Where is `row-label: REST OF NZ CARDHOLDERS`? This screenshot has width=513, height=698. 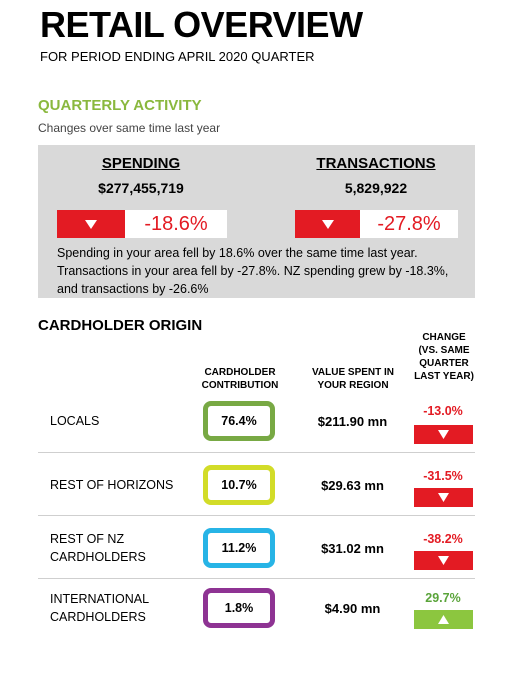 row-label: REST OF NZ CARDHOLDERS is located at coordinates (98, 548).